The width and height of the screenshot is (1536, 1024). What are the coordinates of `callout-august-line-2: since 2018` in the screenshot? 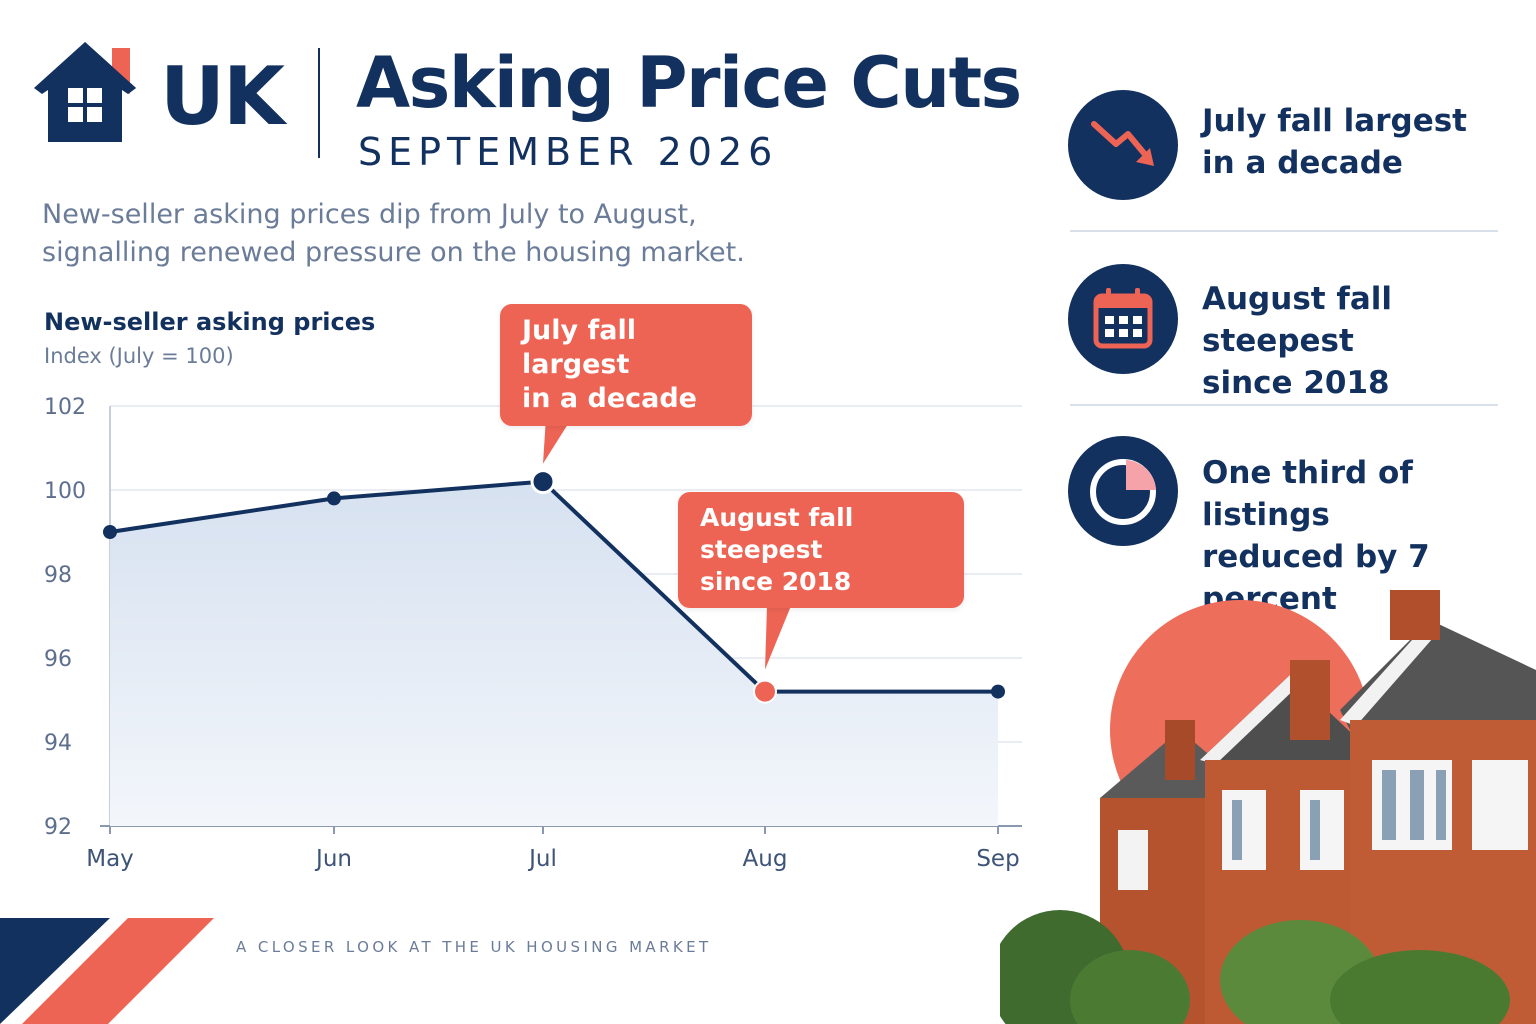 It's located at (776, 581).